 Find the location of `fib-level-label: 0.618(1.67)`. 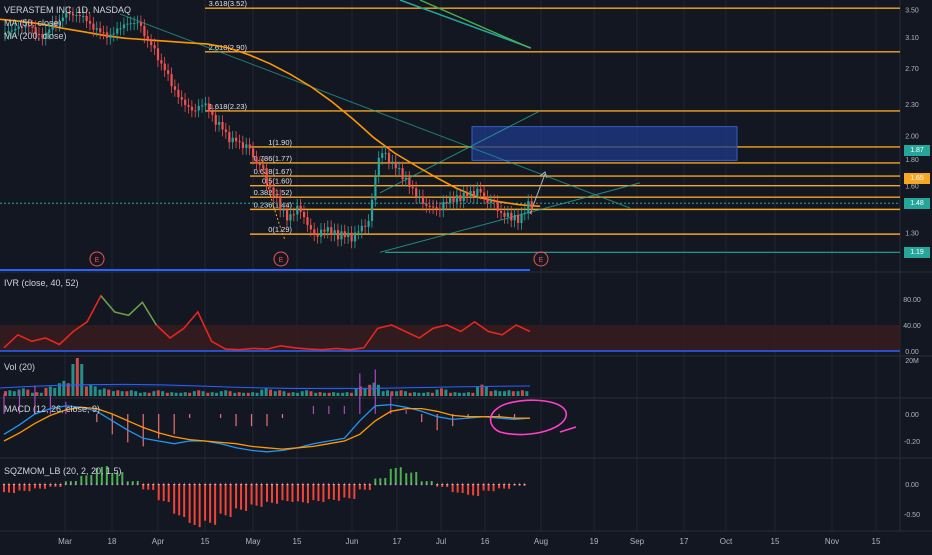

fib-level-label: 0.618(1.67) is located at coordinates (273, 171).